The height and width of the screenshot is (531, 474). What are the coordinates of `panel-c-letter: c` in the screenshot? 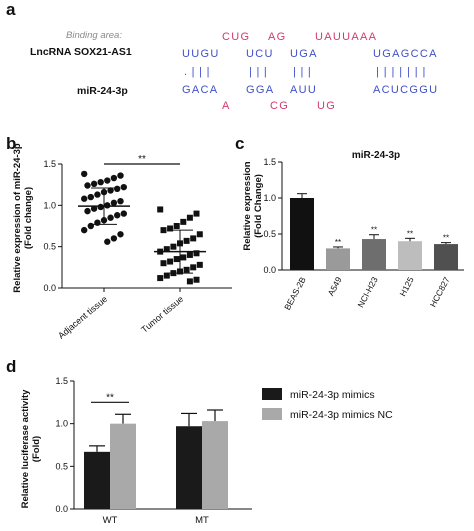 It's located at (240, 143).